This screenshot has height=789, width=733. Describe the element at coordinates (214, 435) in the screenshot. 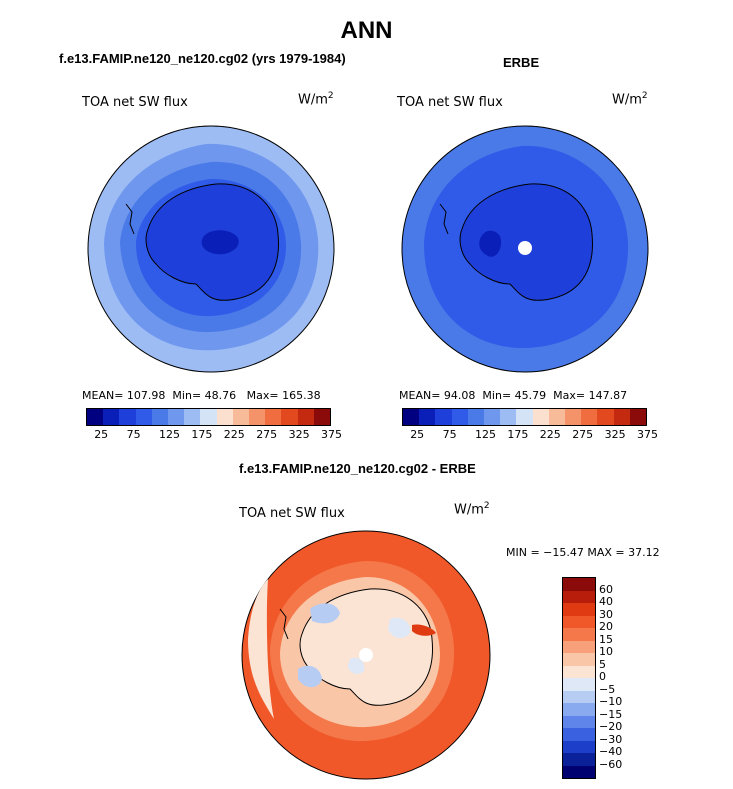

I see `colorbar-panel-1-ticks: 25 75 125 175 225 275 325 375` at that location.